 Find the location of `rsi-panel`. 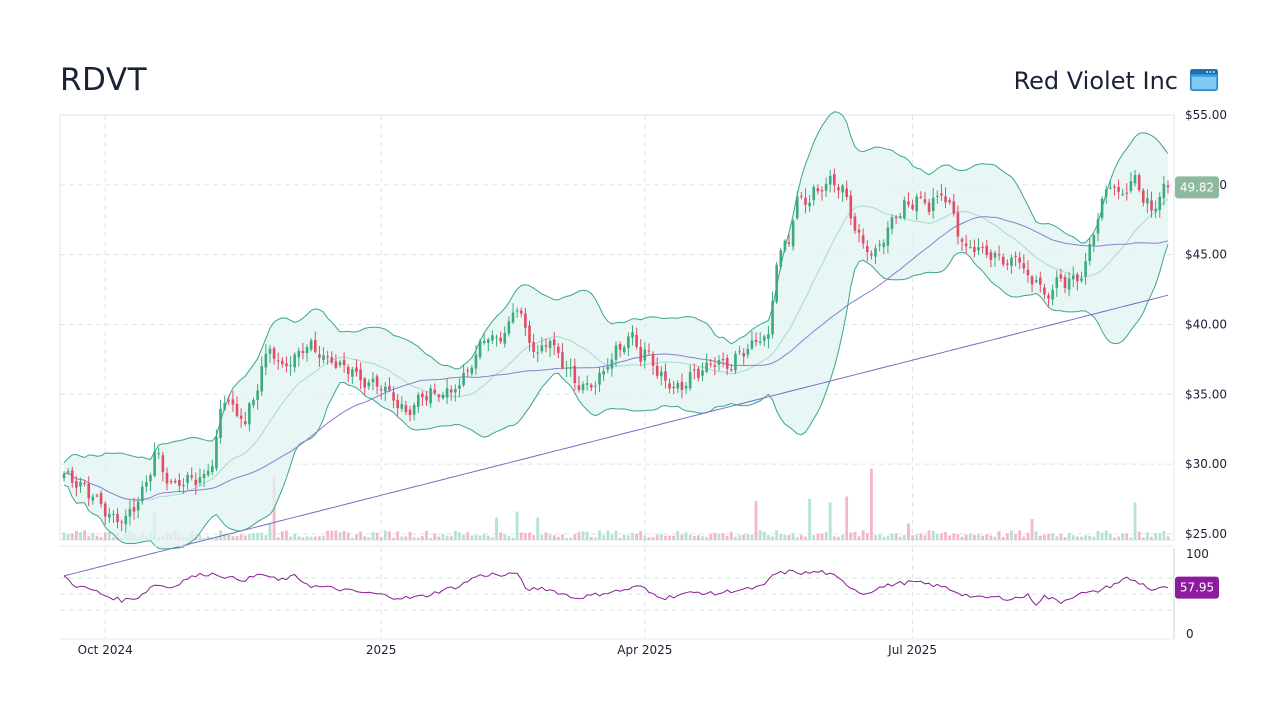

rsi-panel is located at coordinates (617, 592).